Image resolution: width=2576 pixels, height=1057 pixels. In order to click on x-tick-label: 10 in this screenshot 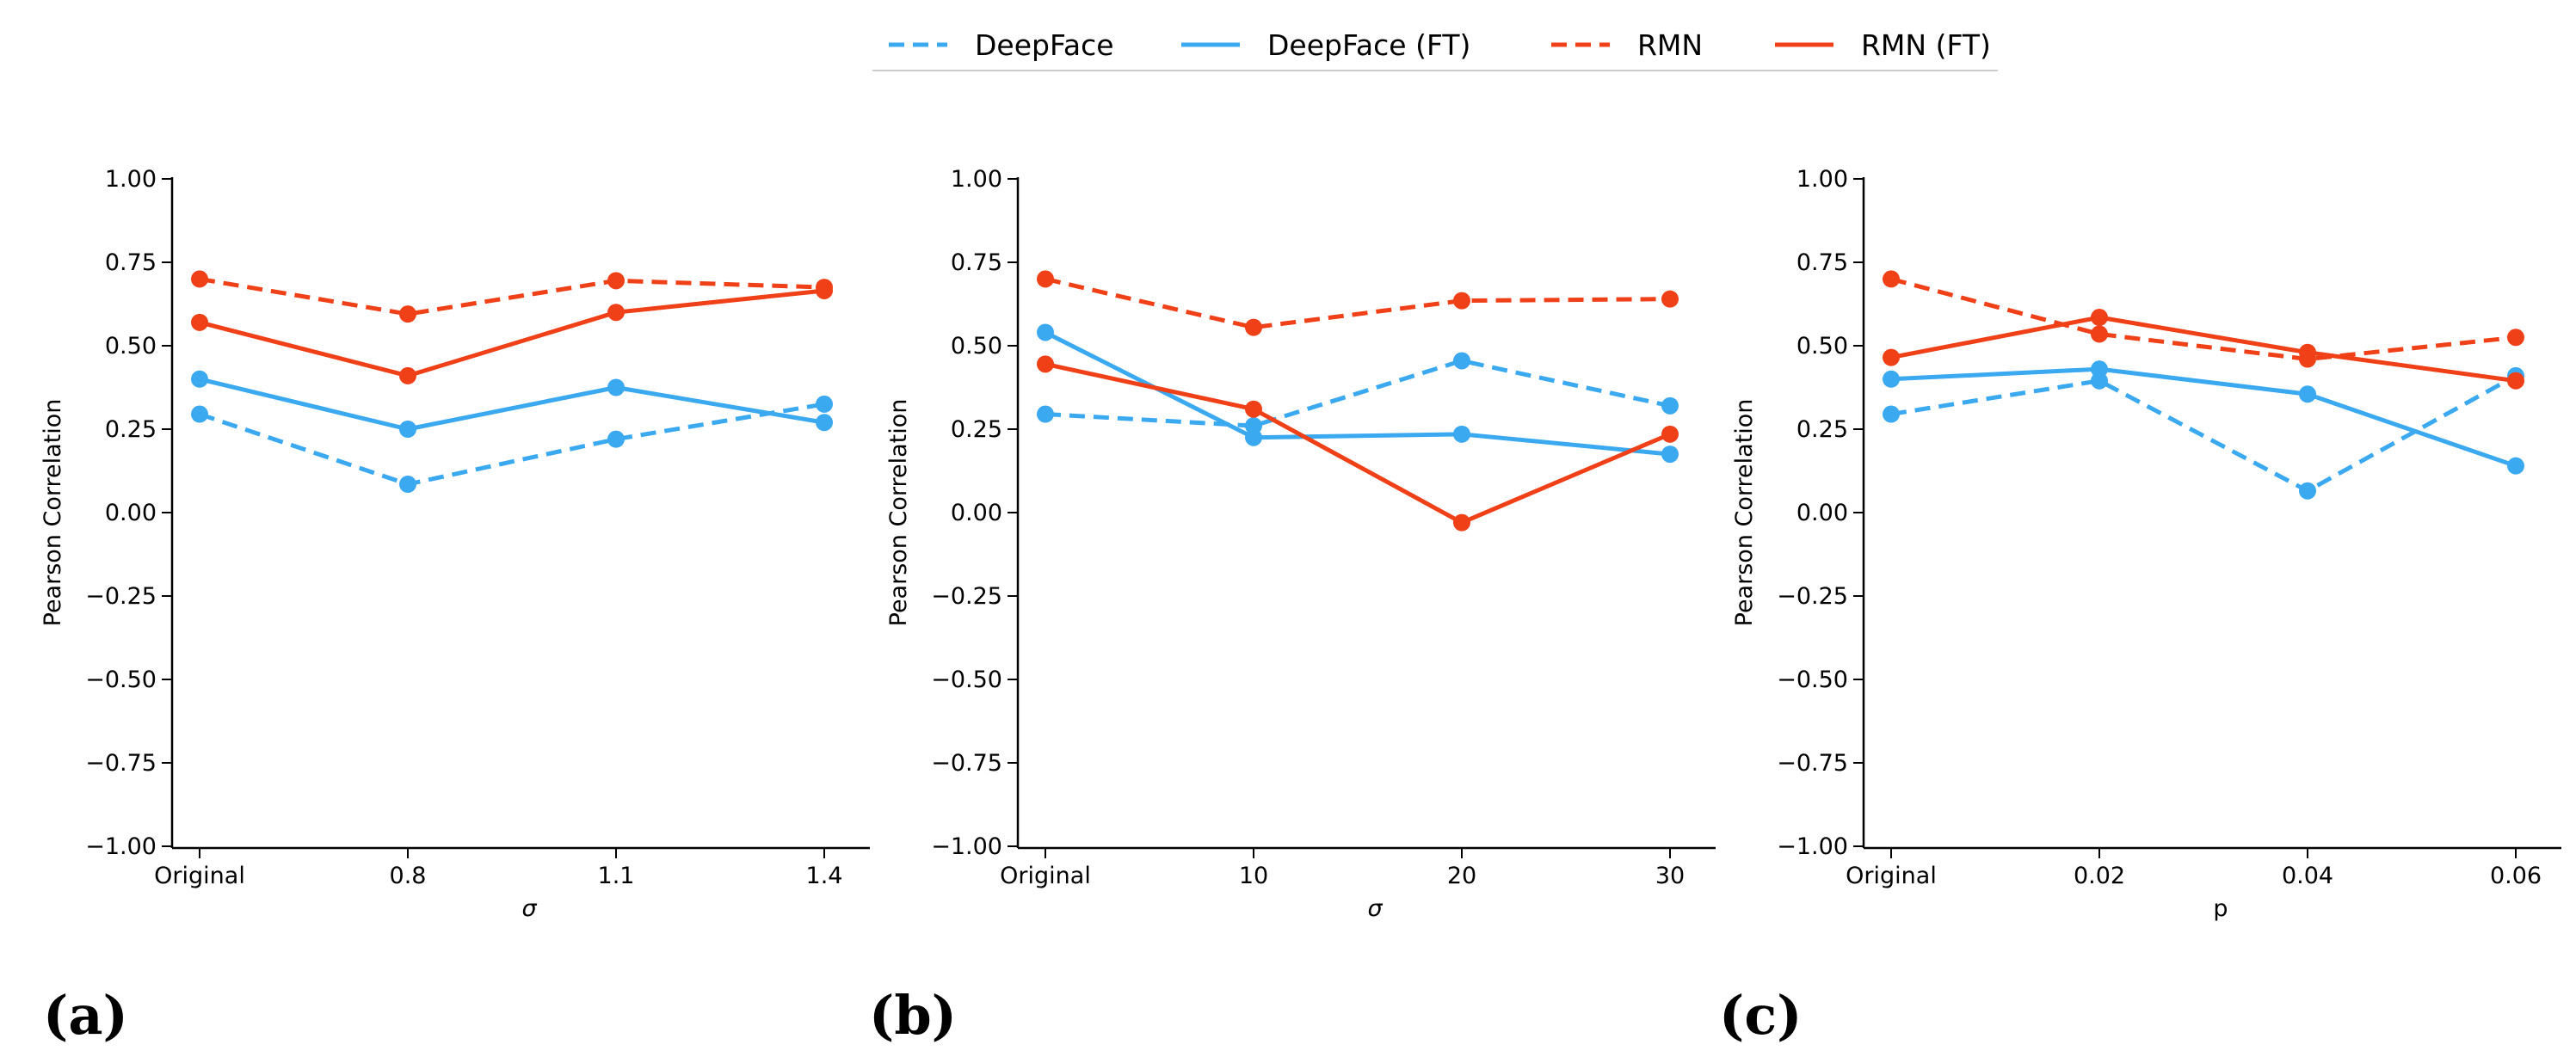, I will do `click(1253, 876)`.